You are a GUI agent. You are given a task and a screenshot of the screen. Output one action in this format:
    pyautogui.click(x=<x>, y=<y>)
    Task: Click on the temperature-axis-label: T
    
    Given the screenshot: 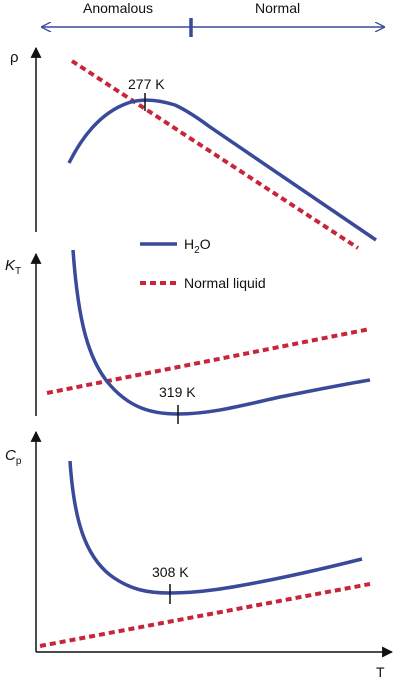 What is the action you would take?
    pyautogui.click(x=380, y=672)
    